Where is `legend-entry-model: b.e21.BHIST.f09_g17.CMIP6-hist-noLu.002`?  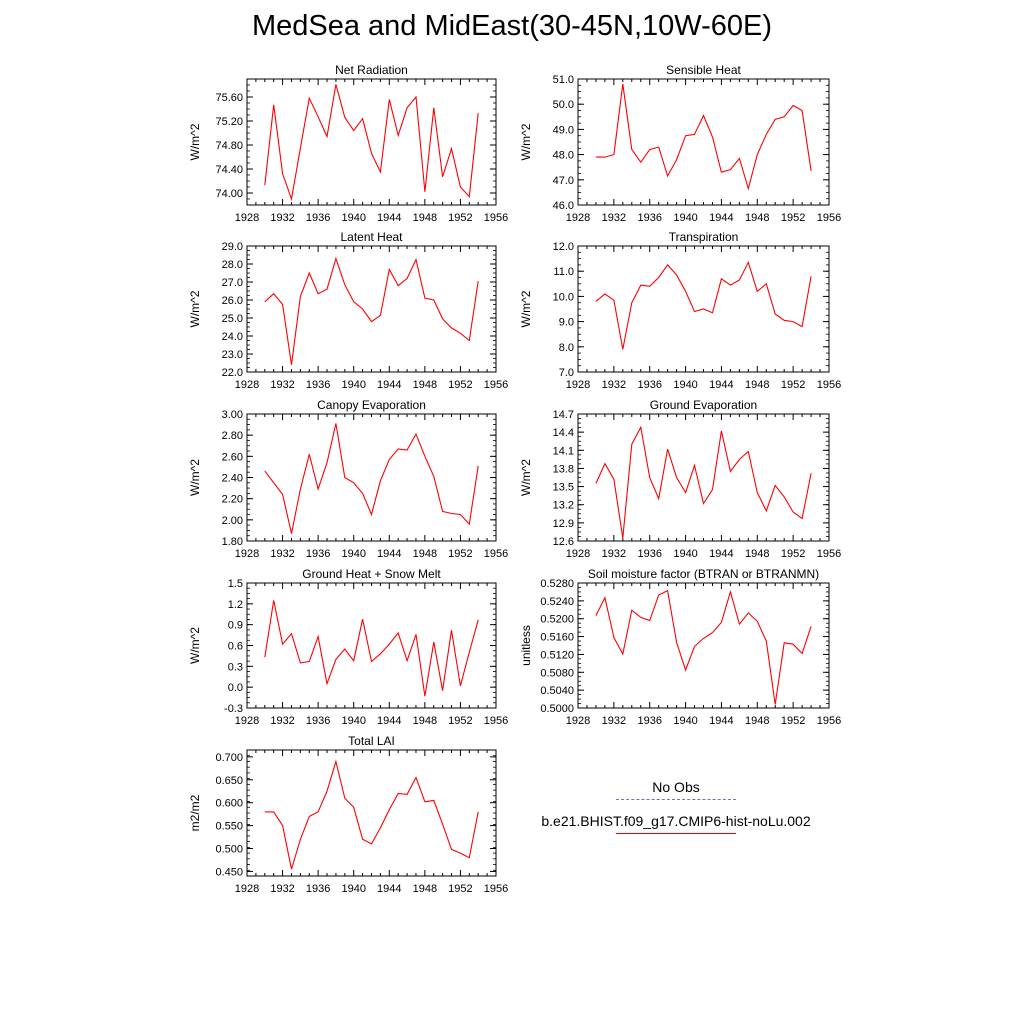
legend-entry-model: b.e21.BHIST.f09_g17.CMIP6-hist-noLu.002 is located at coordinates (676, 823).